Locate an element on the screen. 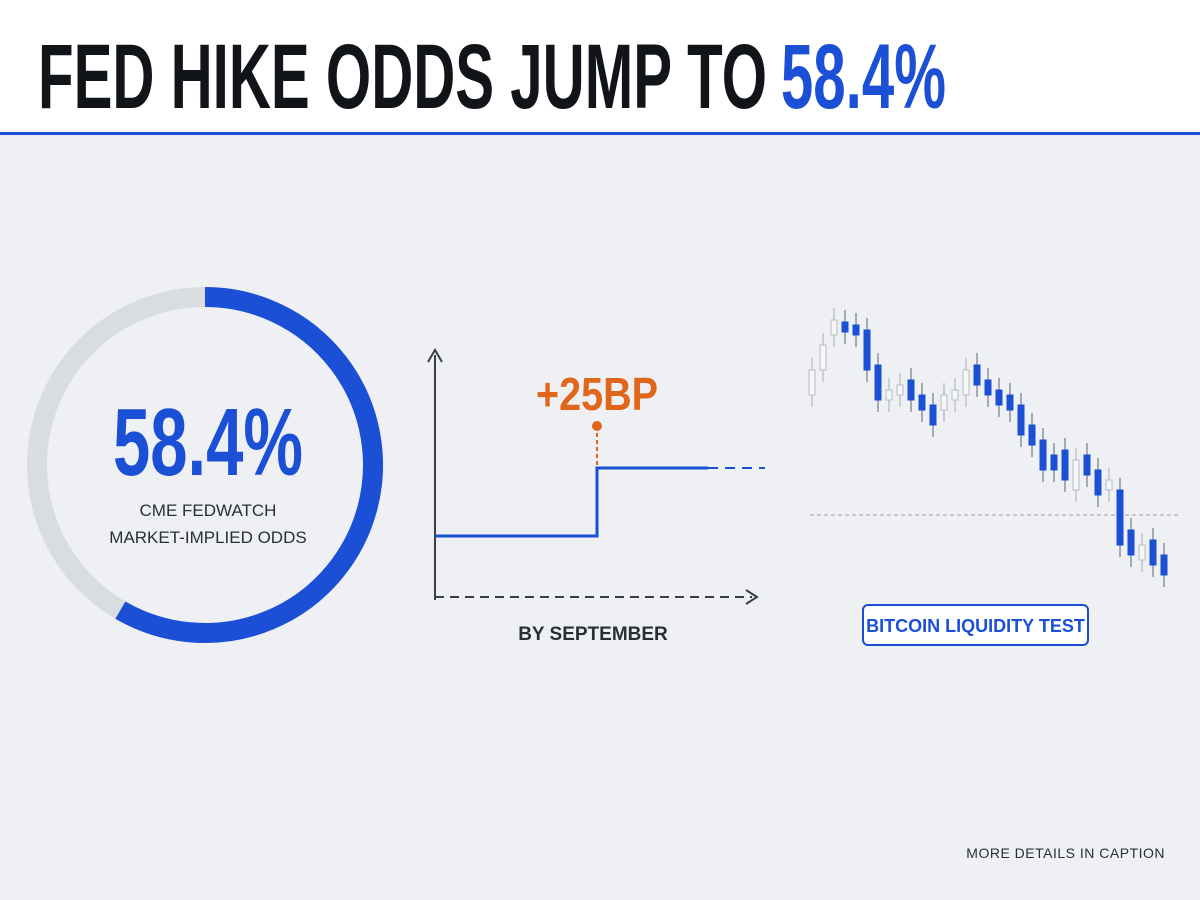 Image resolution: width=1200 pixels, height=900 pixels. step-chart: +25BP BY SEPTEMBER is located at coordinates (596, 496).